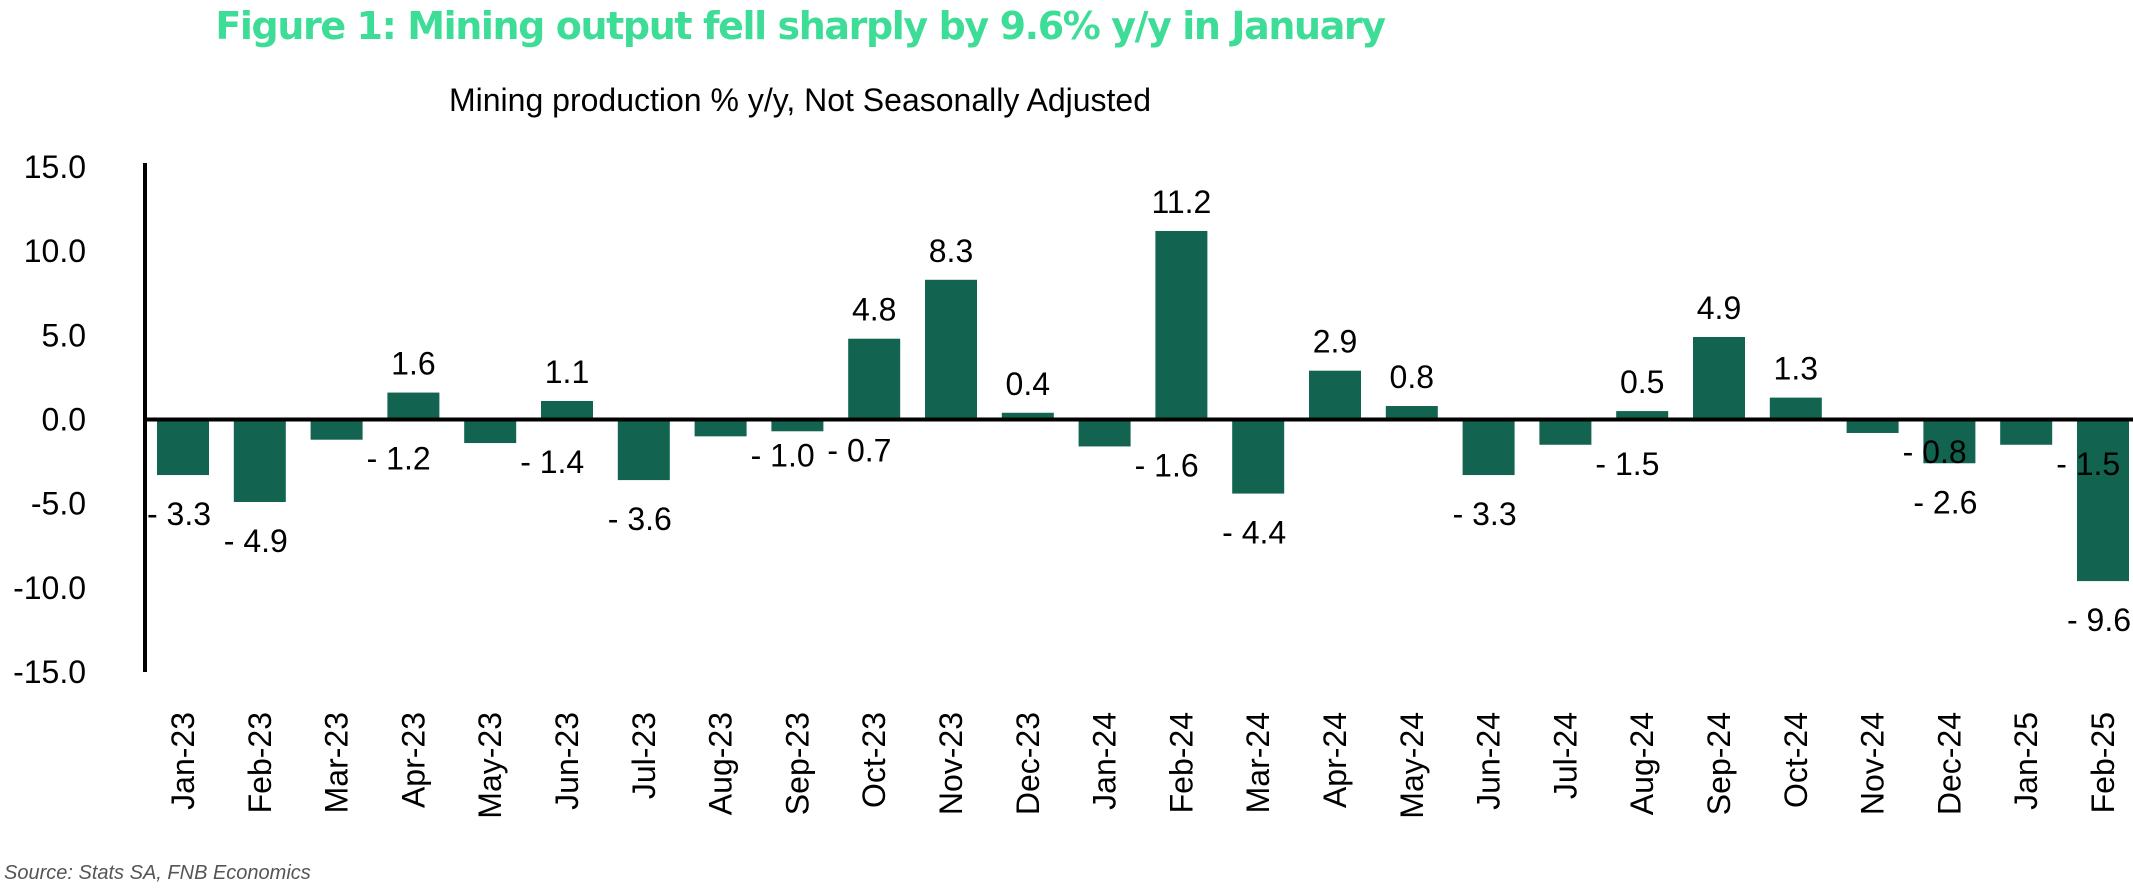 This screenshot has height=893, width=2133. I want to click on bar-data-label: 1.1, so click(567, 372).